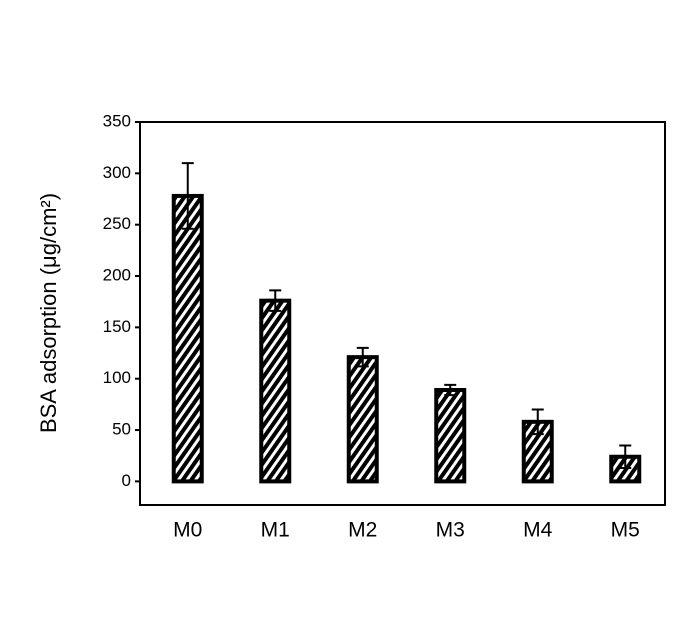  Describe the element at coordinates (625, 530) in the screenshot. I see `x-tick-label: M5` at that location.